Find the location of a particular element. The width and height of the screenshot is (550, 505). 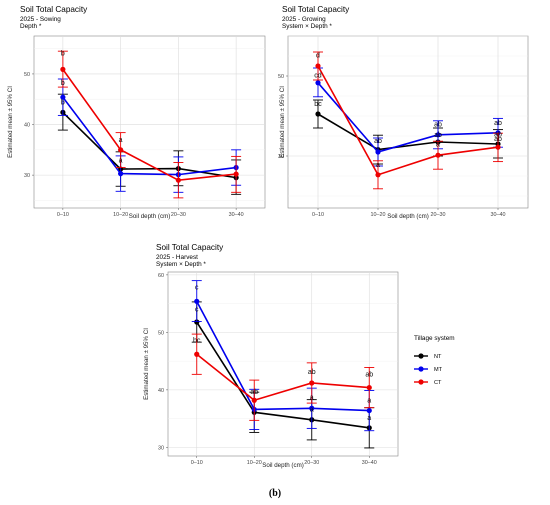

y-tick-label: 60 is located at coordinates (161, 276).